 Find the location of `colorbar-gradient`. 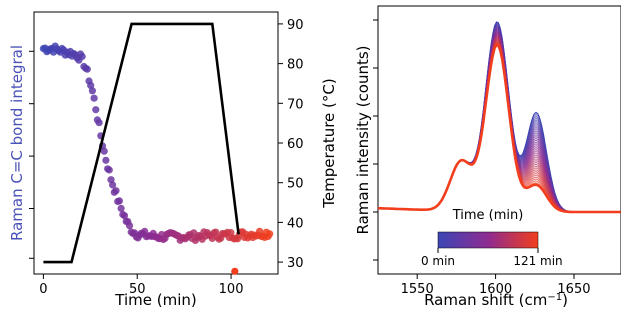

colorbar-gradient is located at coordinates (488, 240).